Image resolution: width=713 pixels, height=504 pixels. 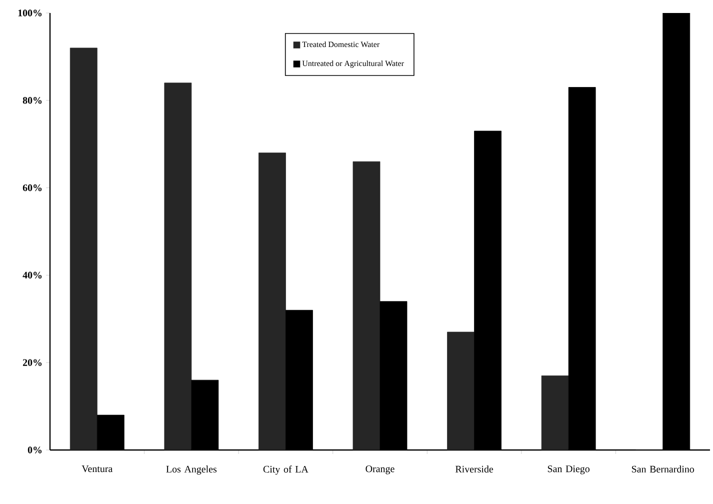 What do you see at coordinates (32, 362) in the screenshot?
I see `y-tick-label: 20%` at bounding box center [32, 362].